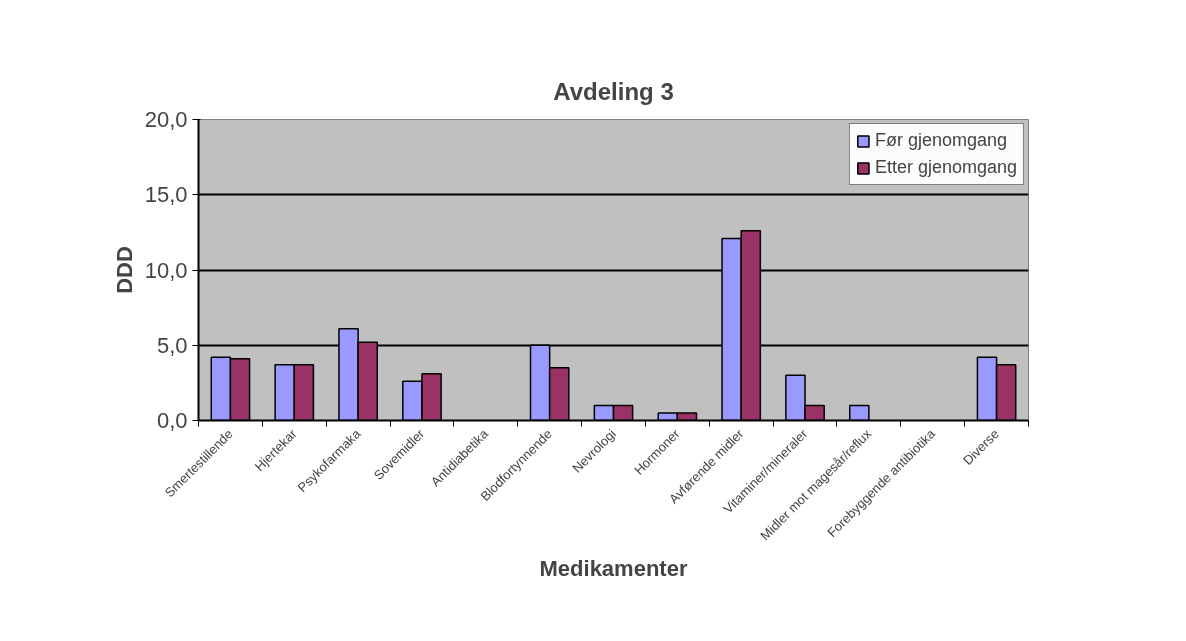  I want to click on y-tick-label: 15,0, so click(166, 195).